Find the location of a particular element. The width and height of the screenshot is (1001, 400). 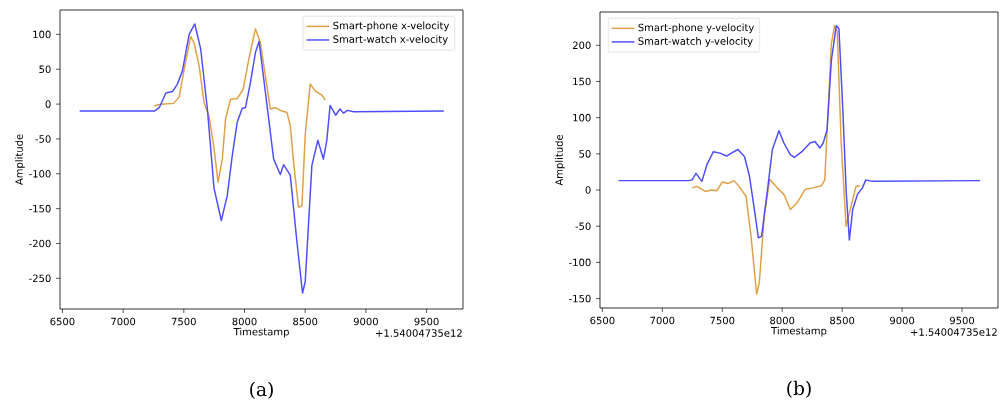

line-series is located at coordinates (239, 118).